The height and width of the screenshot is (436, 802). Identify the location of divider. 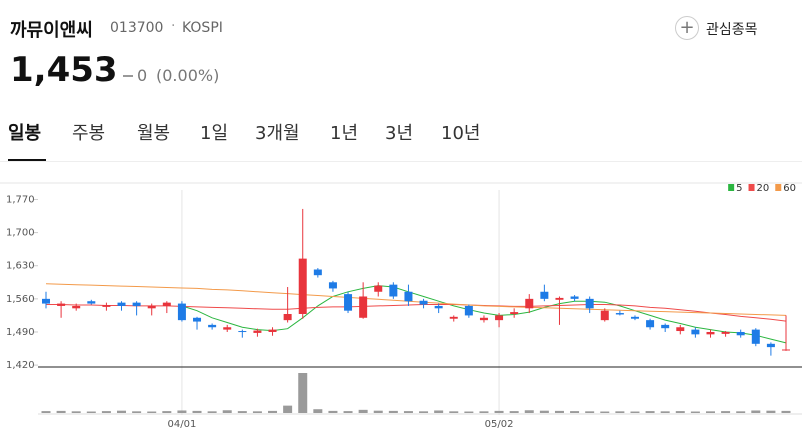
(401, 161).